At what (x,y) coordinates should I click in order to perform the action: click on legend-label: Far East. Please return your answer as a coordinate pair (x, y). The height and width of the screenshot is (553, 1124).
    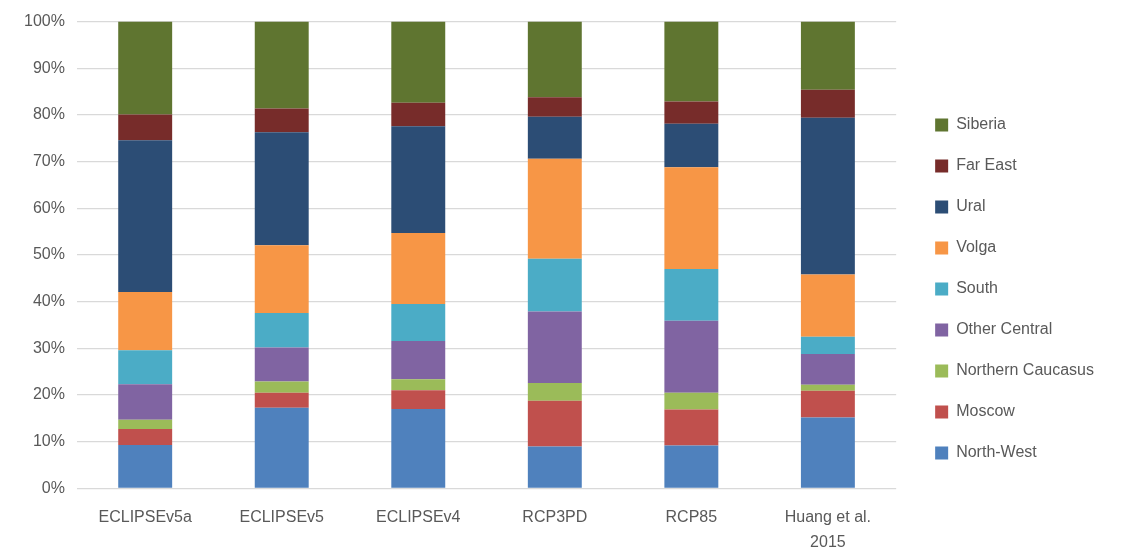
    Looking at the image, I should click on (987, 165).